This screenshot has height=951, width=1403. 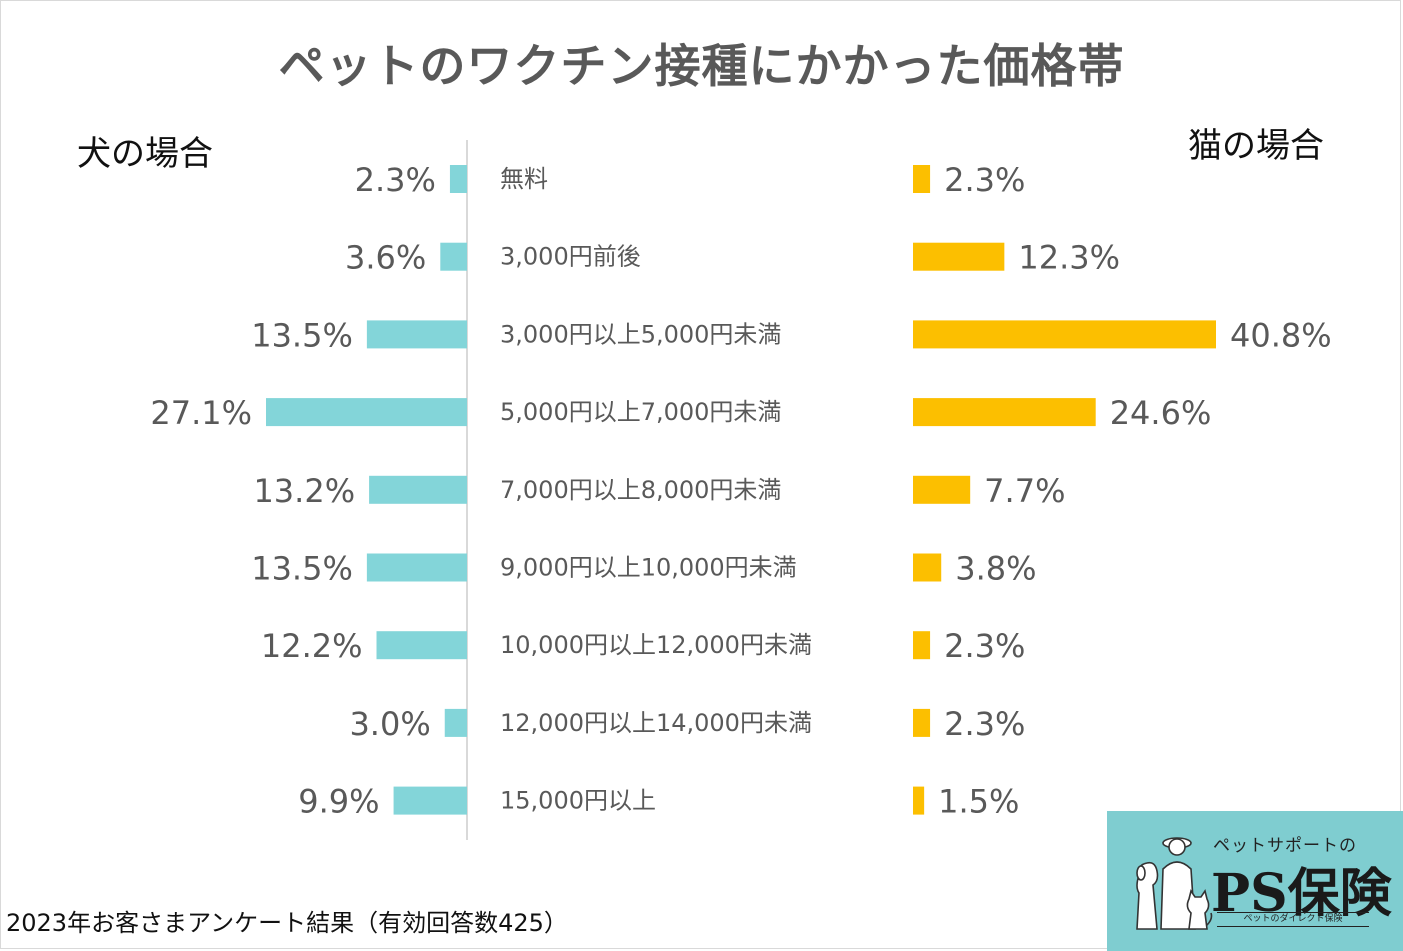 I want to click on ps-insurance-logo: ペットサポートの PS保険 ペットのダイレクト保険, so click(x=1255, y=881).